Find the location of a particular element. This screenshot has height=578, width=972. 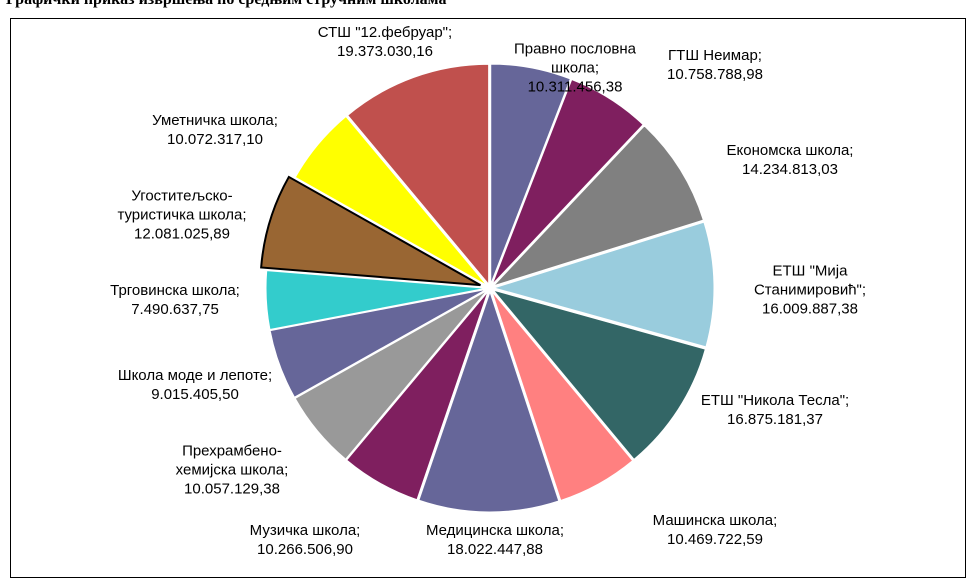

value-label: 10.266.506,90 is located at coordinates (305, 549).